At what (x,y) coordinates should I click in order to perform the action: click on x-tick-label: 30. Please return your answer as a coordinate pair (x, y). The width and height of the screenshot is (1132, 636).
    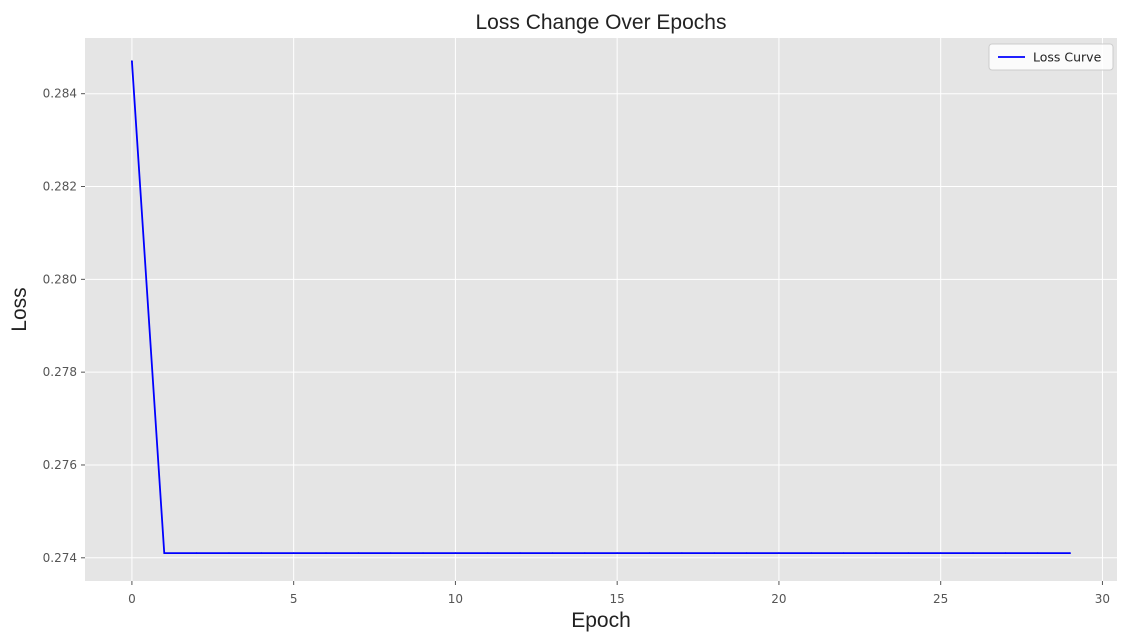
    Looking at the image, I should click on (1102, 599).